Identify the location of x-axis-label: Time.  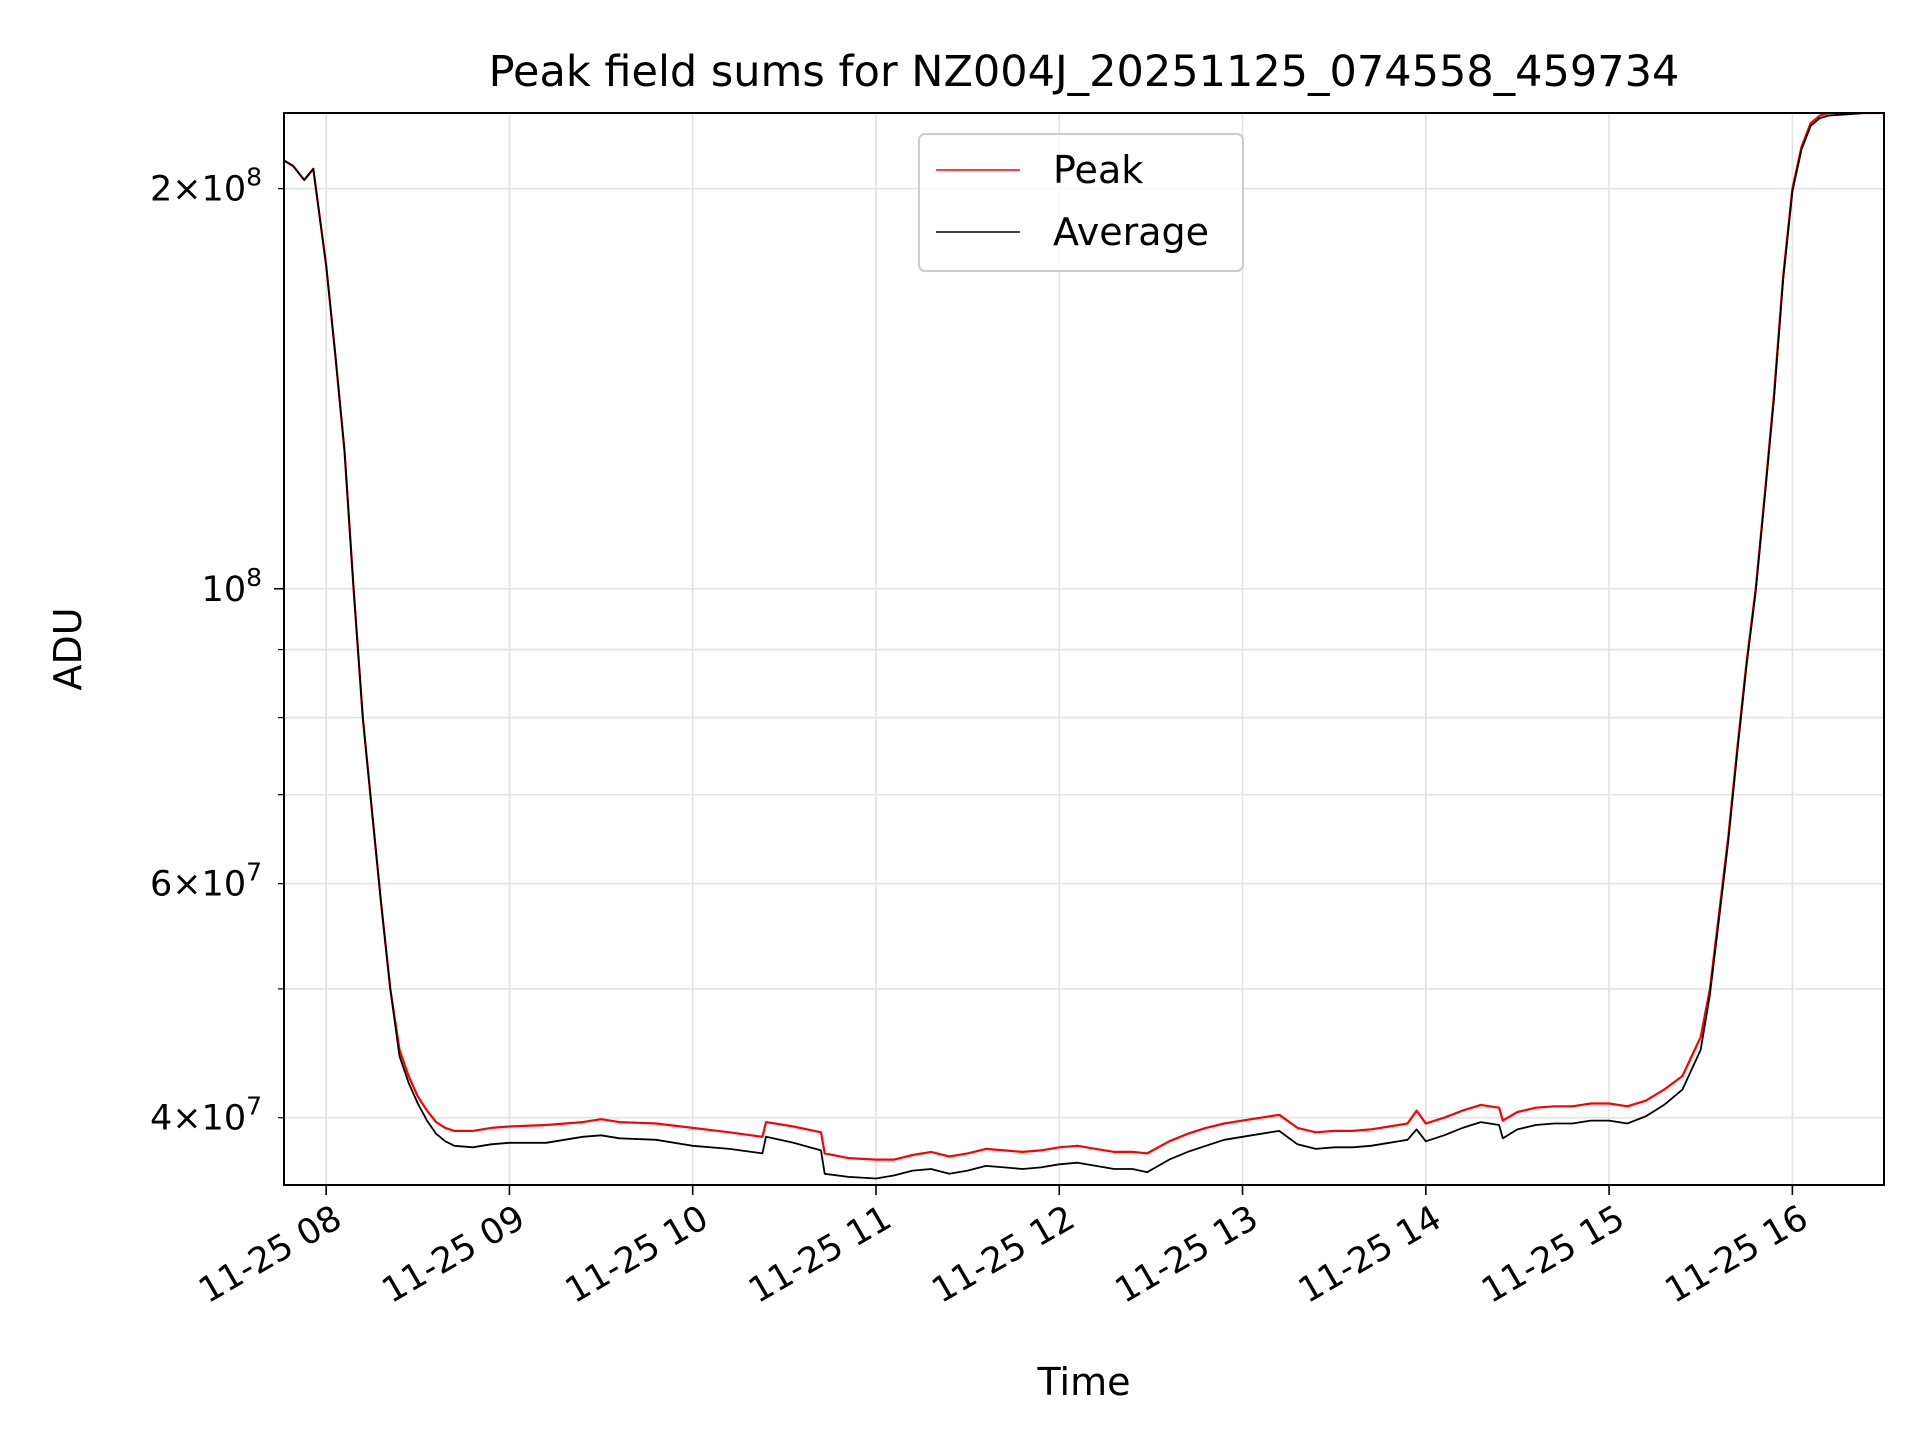
(1084, 1382).